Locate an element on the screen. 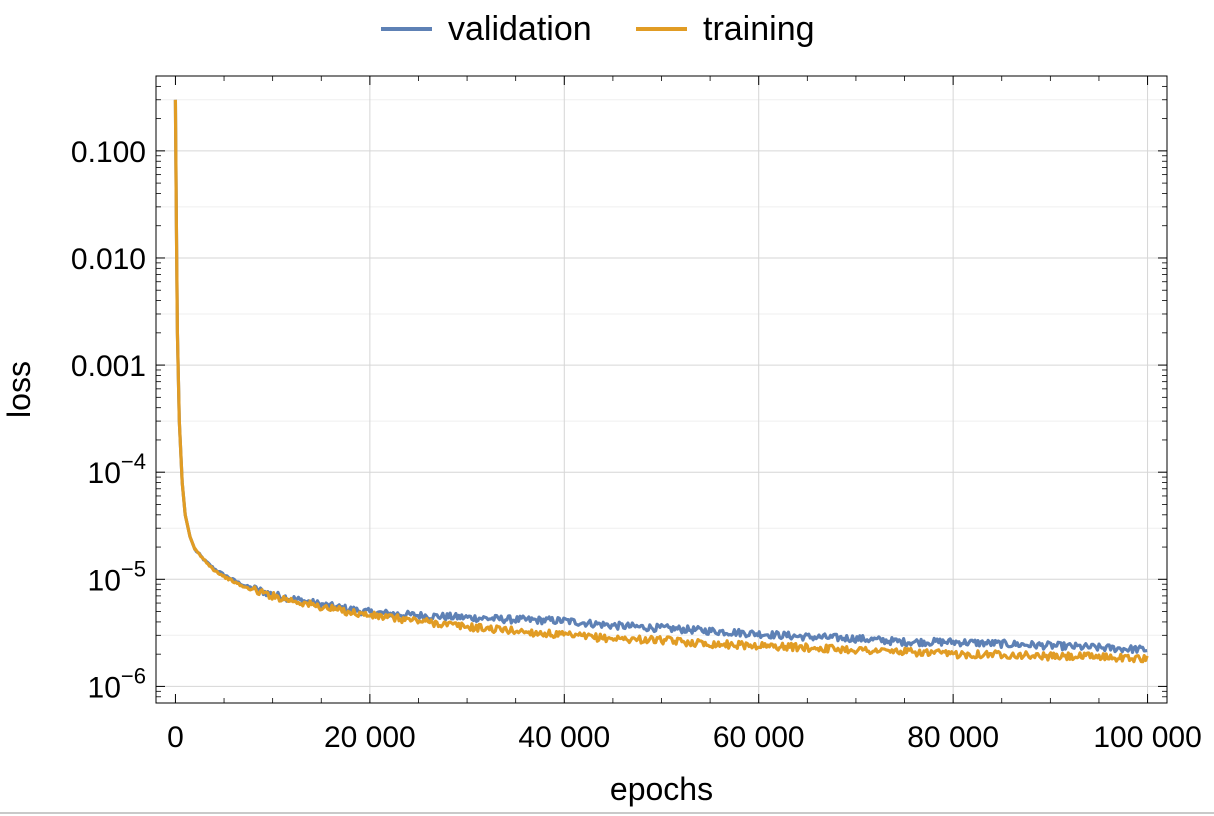 The height and width of the screenshot is (816, 1214). x-tick-label: 60 000 is located at coordinates (759, 737).